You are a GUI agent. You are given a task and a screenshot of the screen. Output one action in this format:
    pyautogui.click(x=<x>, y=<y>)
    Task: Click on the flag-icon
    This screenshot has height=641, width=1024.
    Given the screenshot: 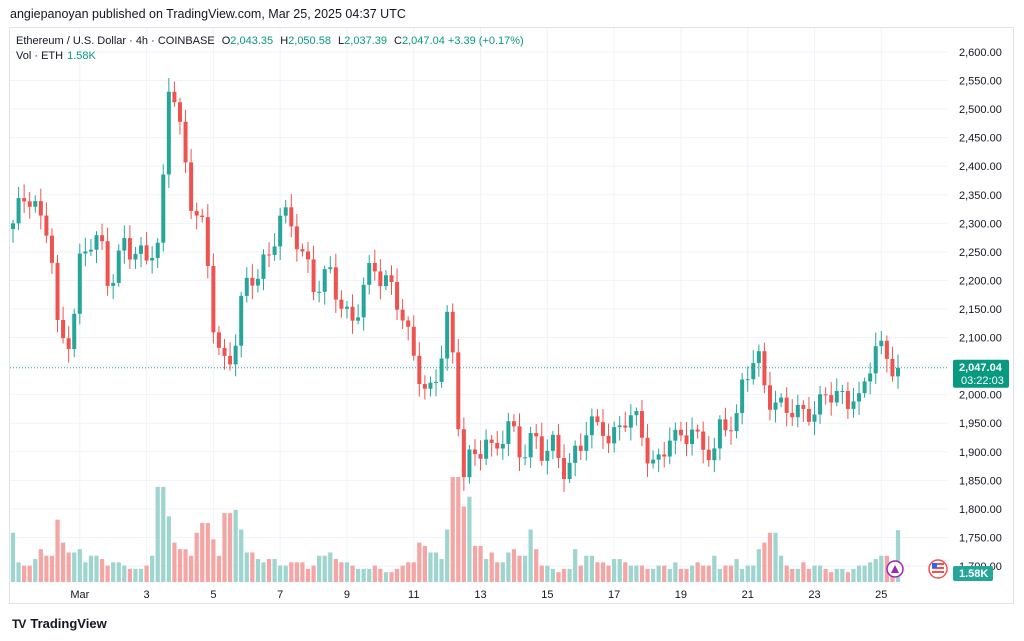 What is the action you would take?
    pyautogui.click(x=938, y=569)
    